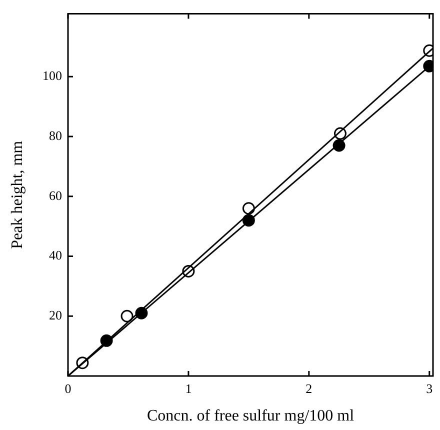 Image resolution: width=440 pixels, height=430 pixels. What do you see at coordinates (68, 388) in the screenshot?
I see `x-tick-label: 0` at bounding box center [68, 388].